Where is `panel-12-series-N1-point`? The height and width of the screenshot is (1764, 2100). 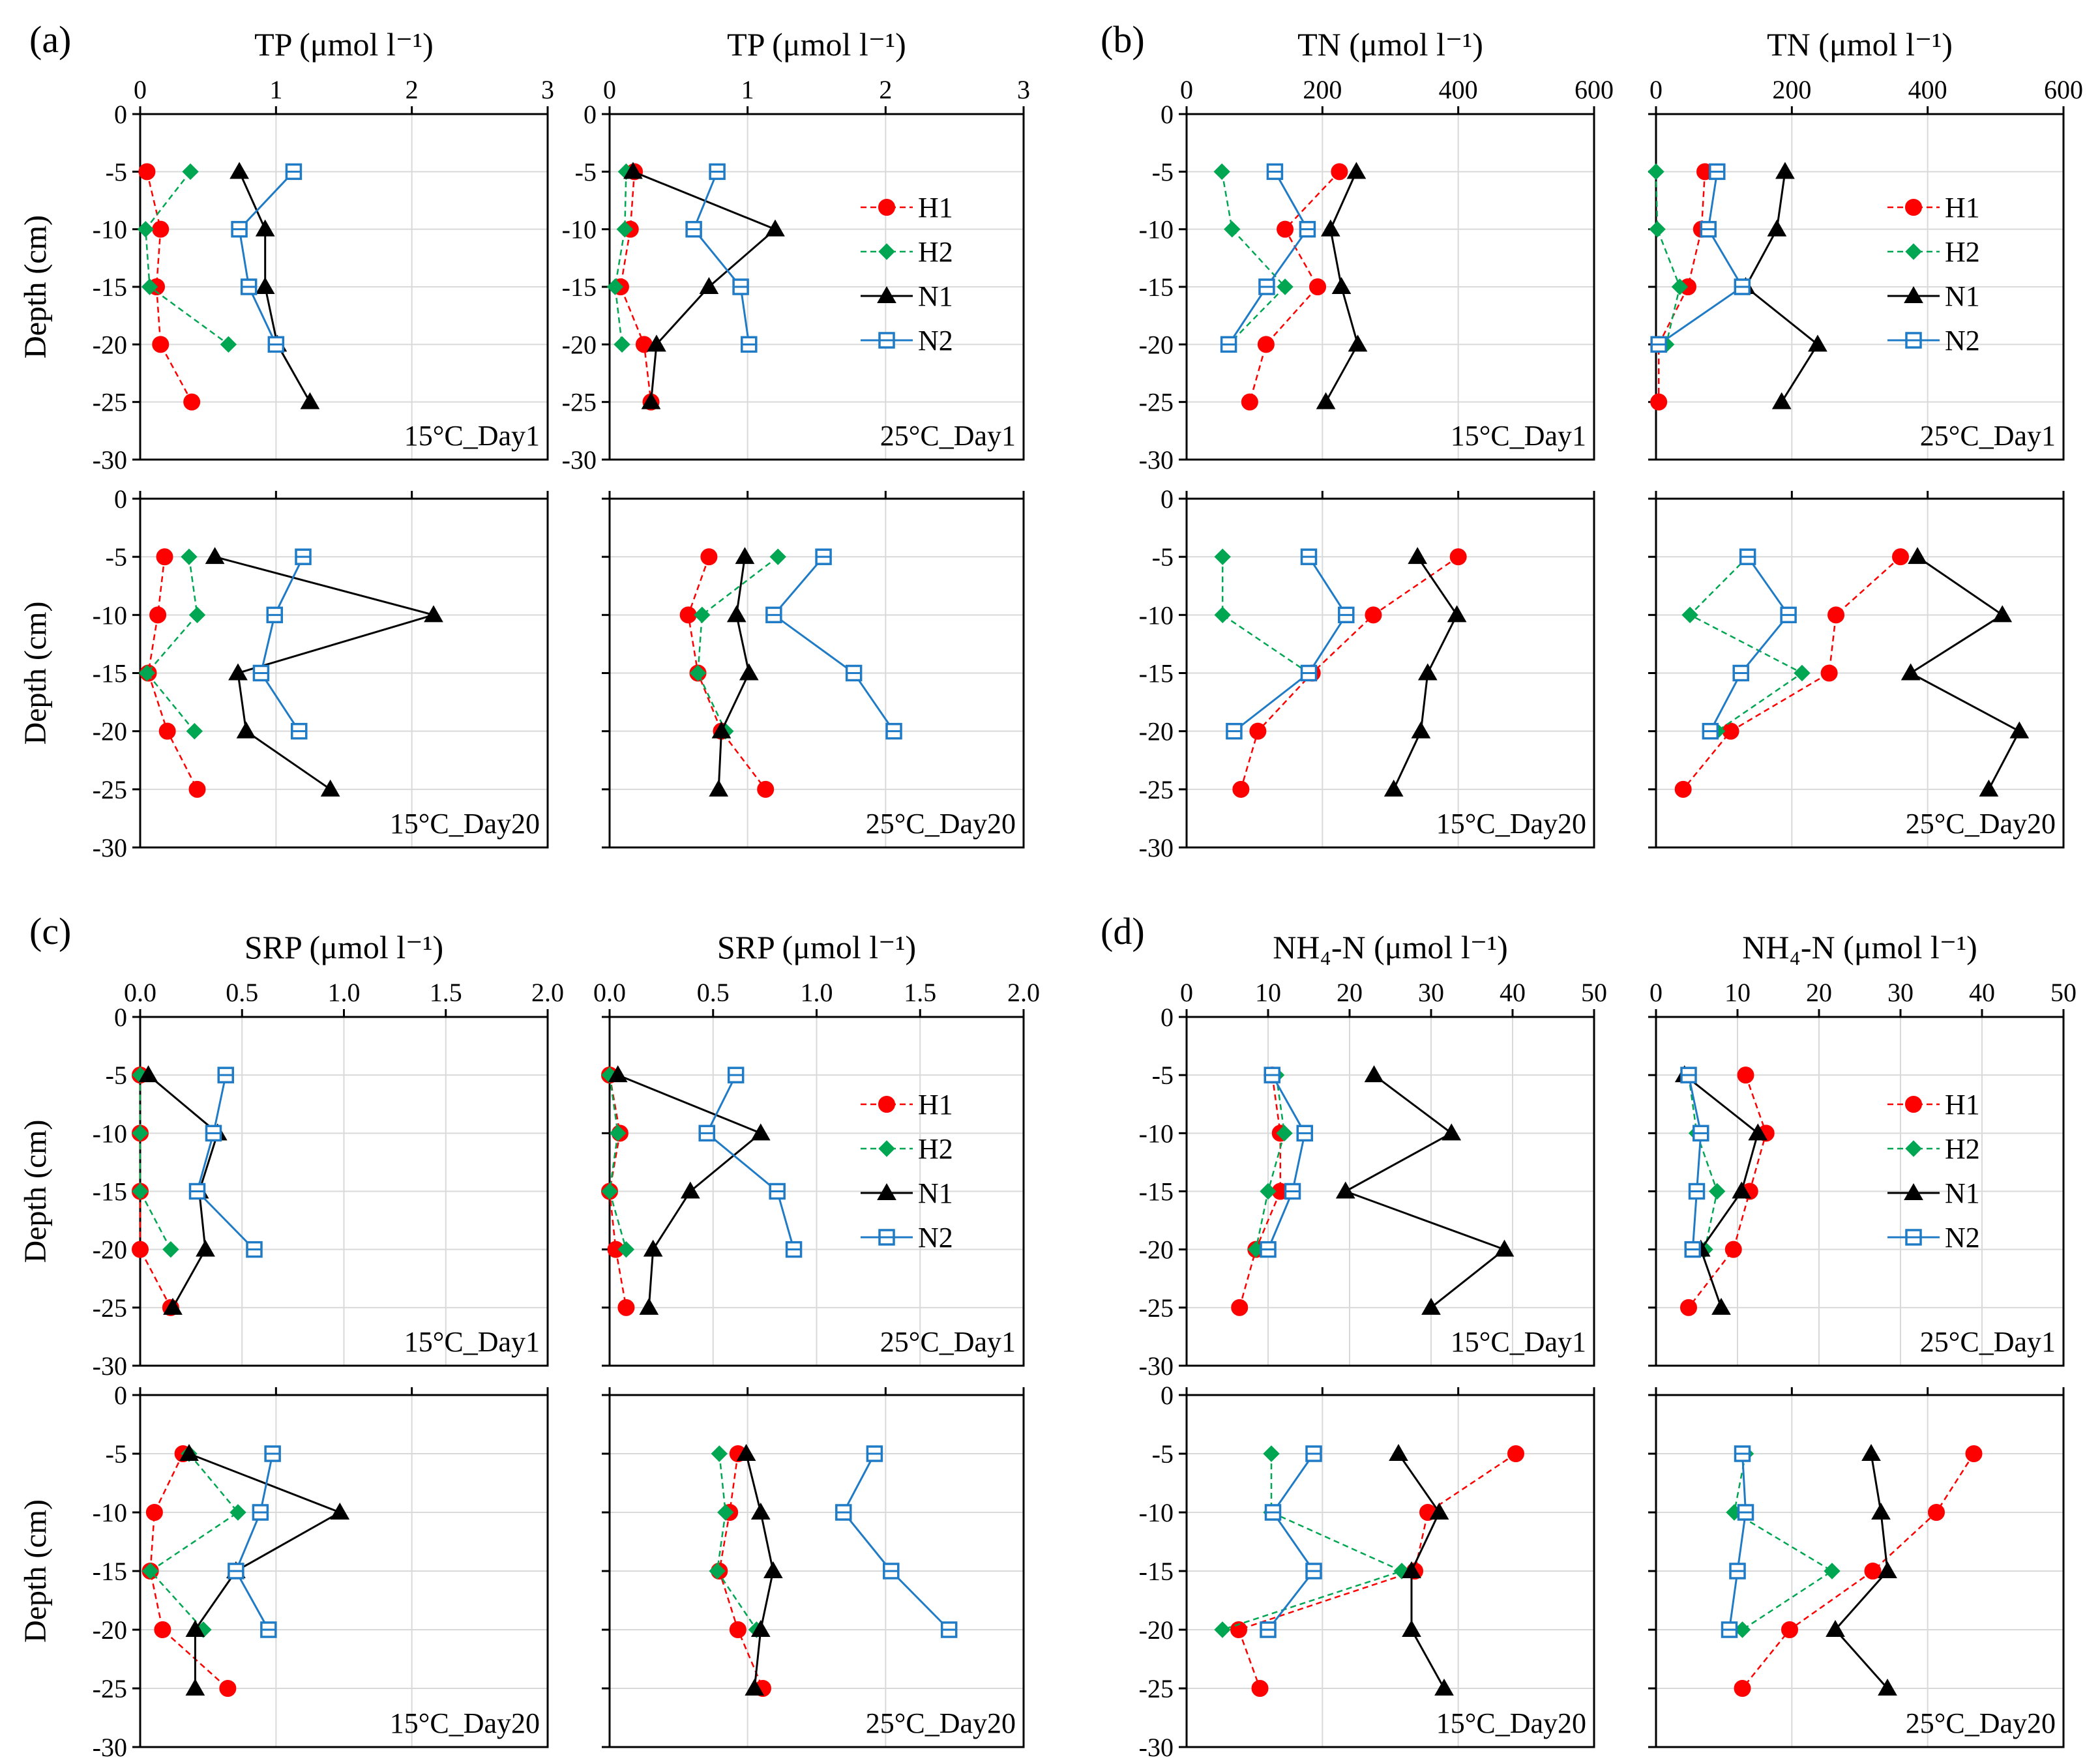
panel-12-series-N1-point is located at coordinates (1504, 1248).